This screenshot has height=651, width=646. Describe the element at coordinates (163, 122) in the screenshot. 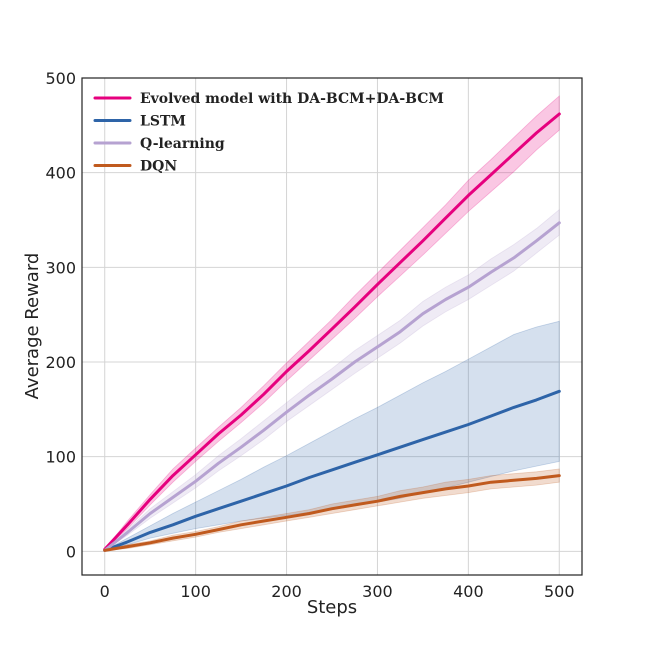

I see `legend-label: LSTM` at that location.